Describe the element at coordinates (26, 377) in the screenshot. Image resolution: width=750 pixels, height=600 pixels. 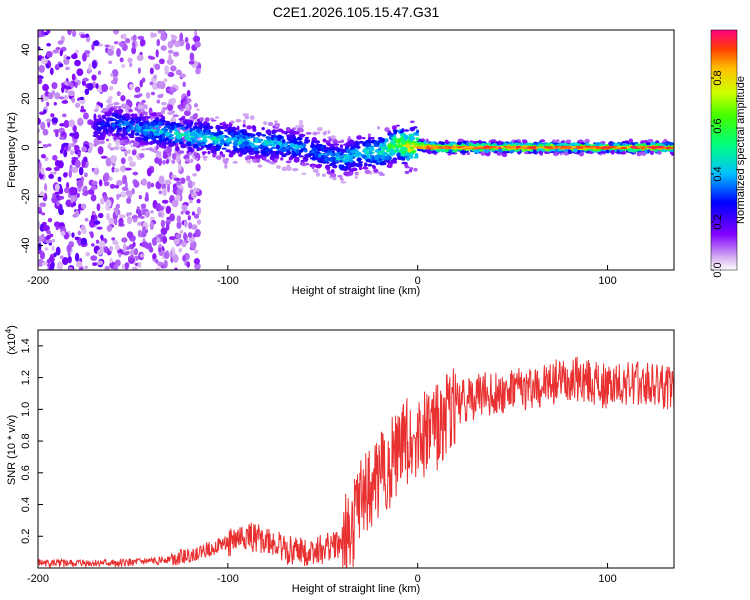
I see `snr-y-tick-label: 1.2` at that location.